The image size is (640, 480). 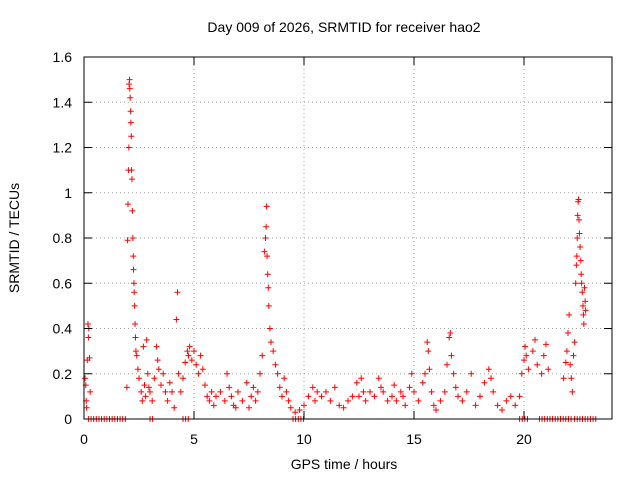 I want to click on y-tick-label: 1, so click(x=68, y=193).